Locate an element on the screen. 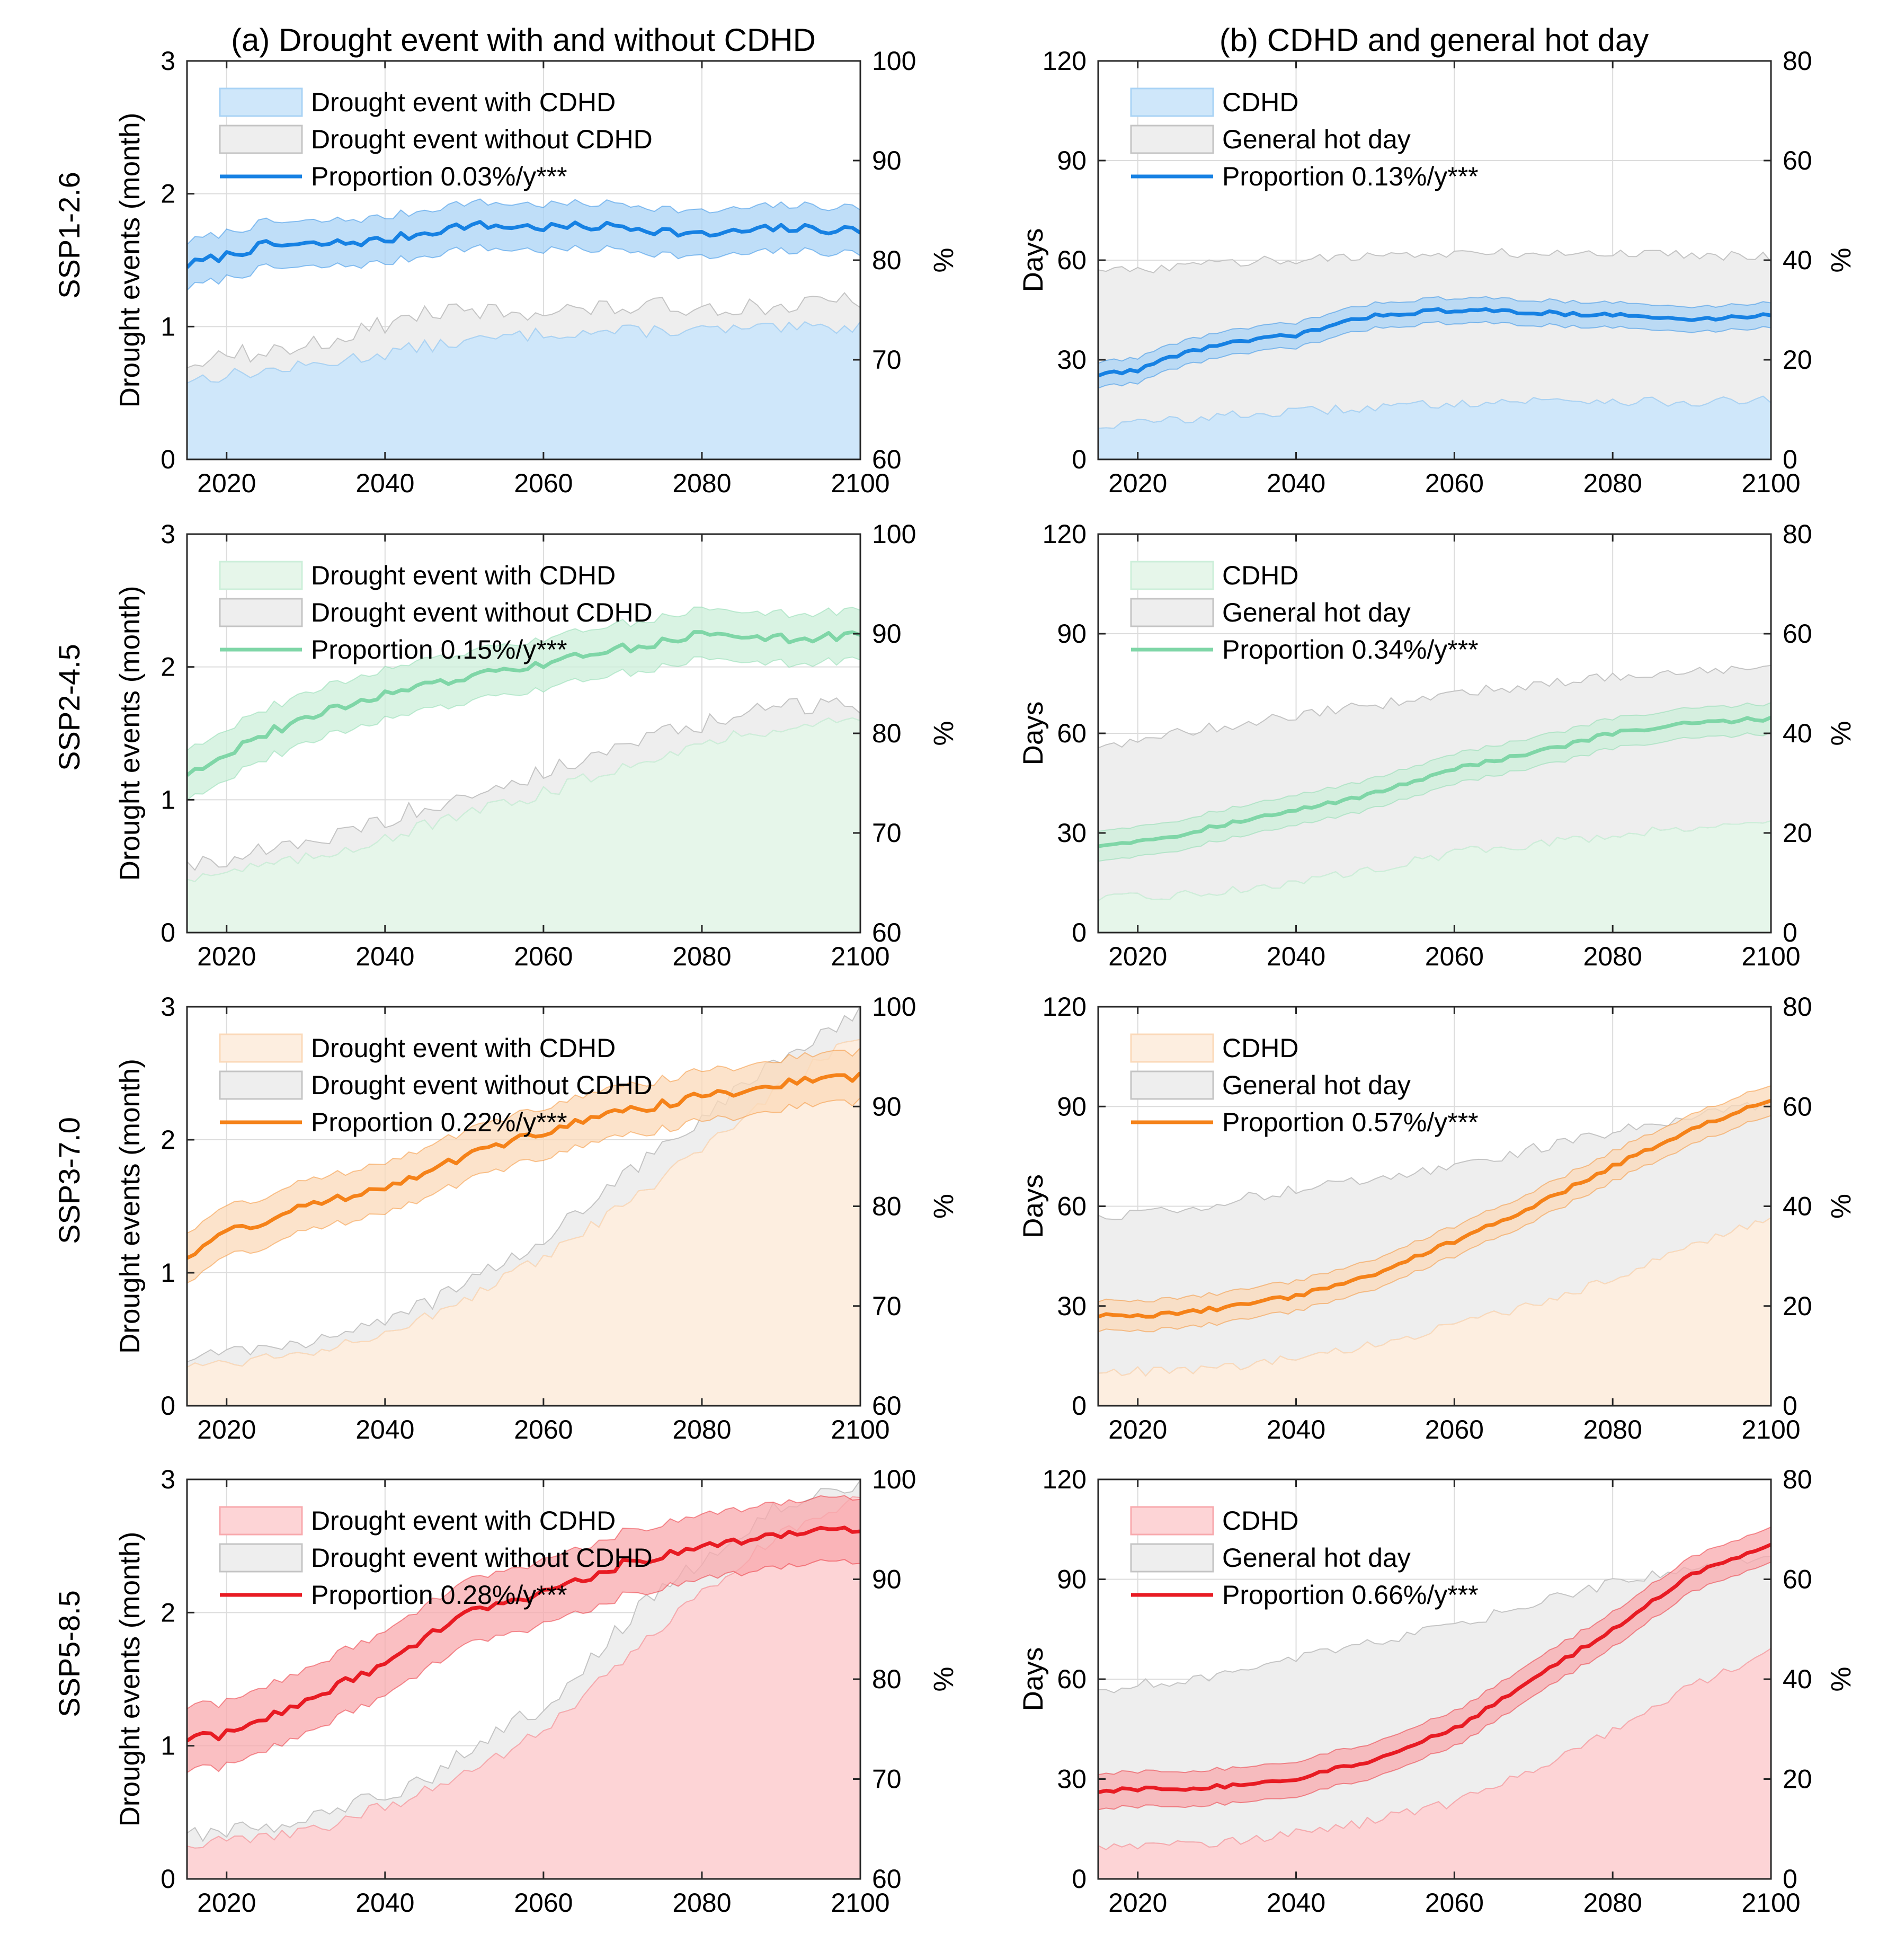 The image size is (1896, 1960). y-tick-label: 1 is located at coordinates (168, 1273).